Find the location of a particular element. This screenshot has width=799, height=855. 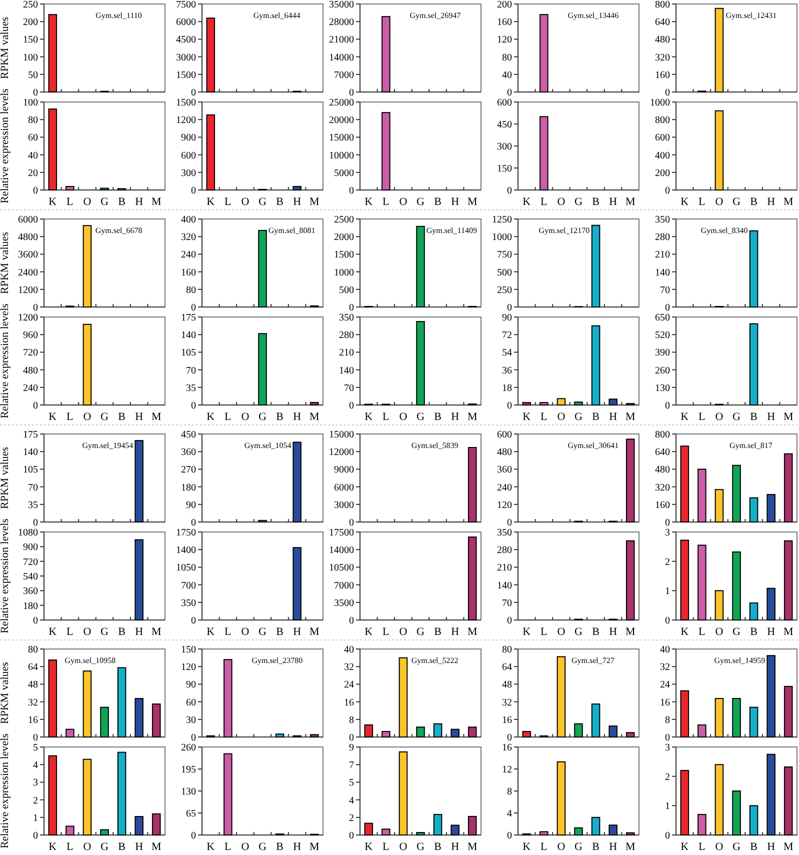

y-tick-label: 500 is located at coordinates (346, 290).